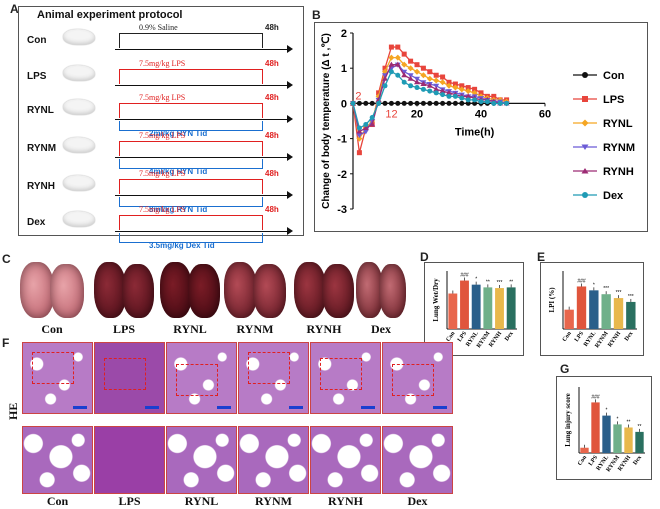 The width and height of the screenshot is (660, 509). I want to click on category-label: Con, so click(582, 460).